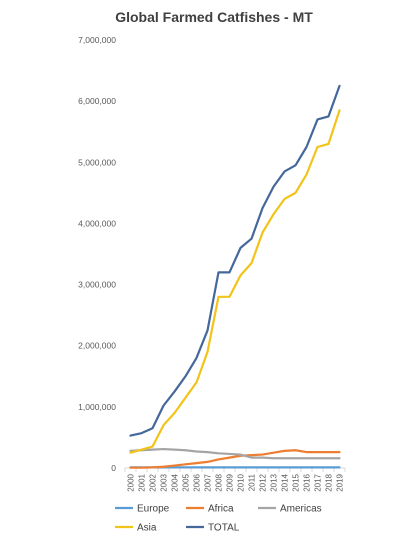 This screenshot has width=420, height=548. Describe the element at coordinates (235, 453) in the screenshot. I see `series-line-americas` at that location.